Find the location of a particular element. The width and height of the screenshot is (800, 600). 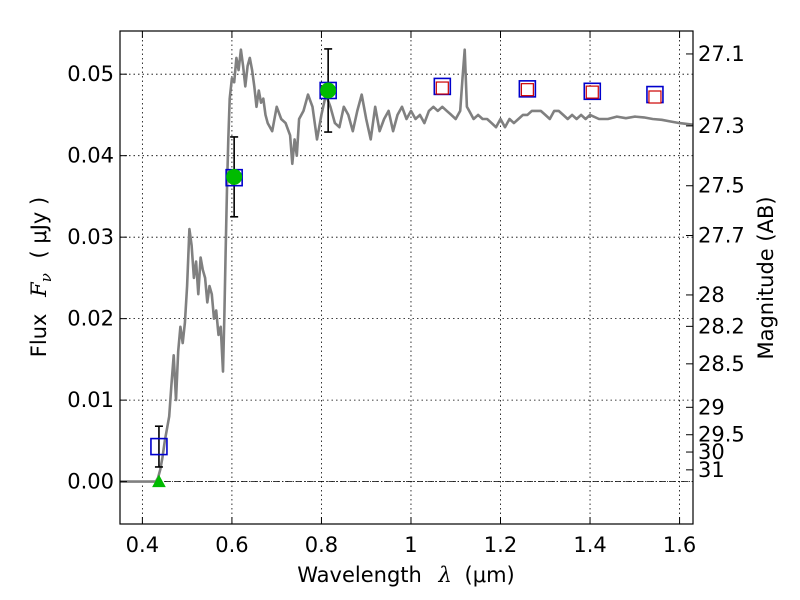

x-axis-label-symbol: λ is located at coordinates (445, 575).